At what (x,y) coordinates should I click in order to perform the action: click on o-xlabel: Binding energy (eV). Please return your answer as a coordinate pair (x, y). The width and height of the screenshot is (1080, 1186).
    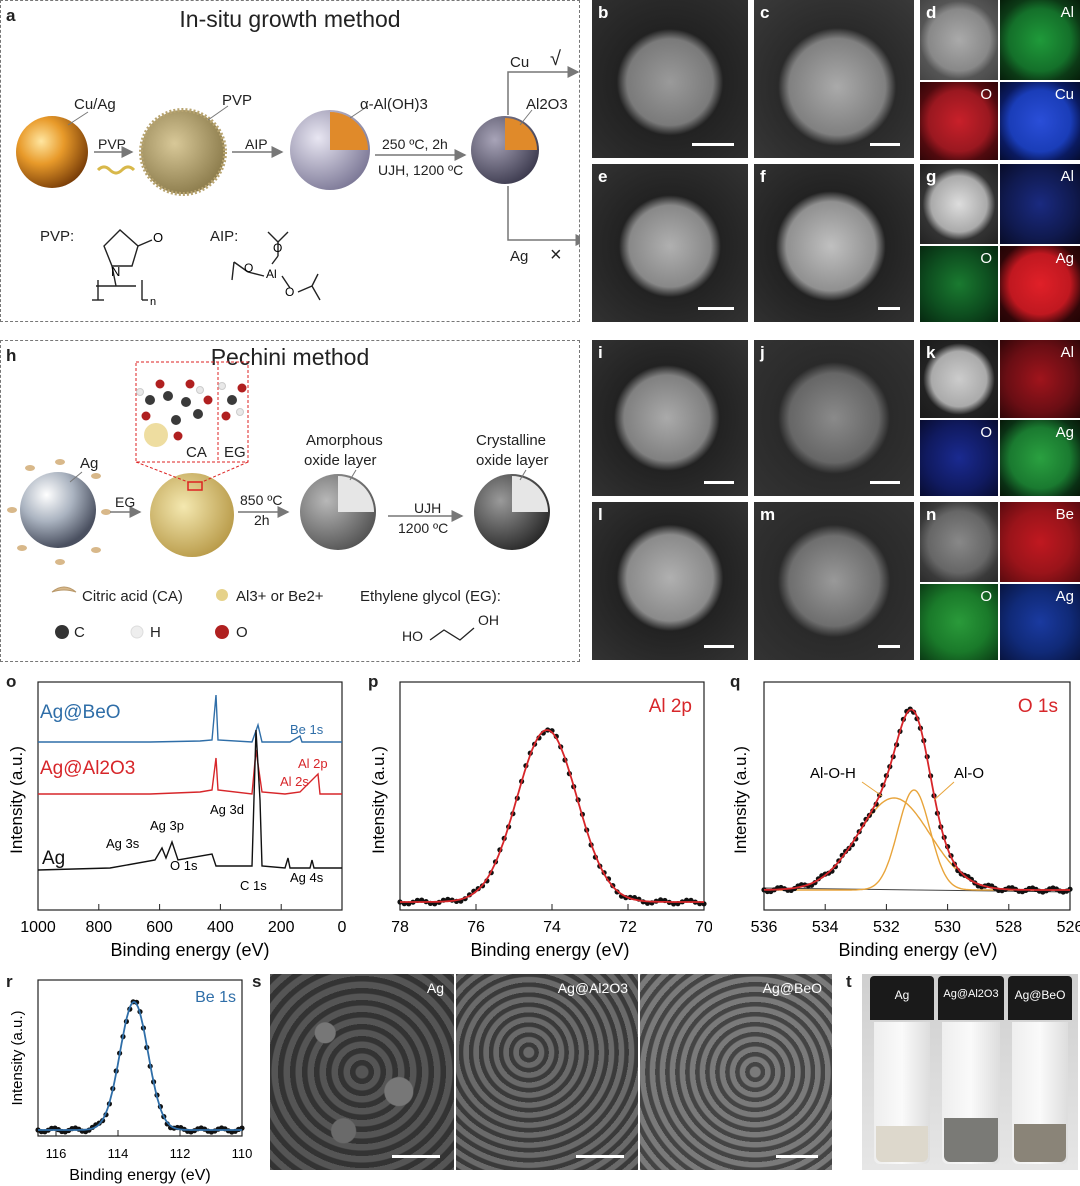
    Looking at the image, I should click on (189, 950).